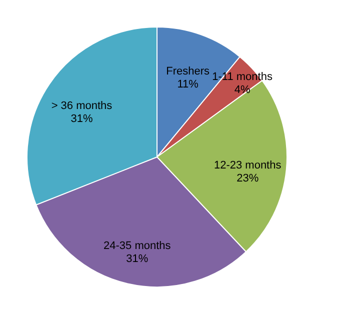 This screenshot has width=350, height=326. Describe the element at coordinates (188, 71) in the screenshot. I see `slice-label: Freshers` at that location.